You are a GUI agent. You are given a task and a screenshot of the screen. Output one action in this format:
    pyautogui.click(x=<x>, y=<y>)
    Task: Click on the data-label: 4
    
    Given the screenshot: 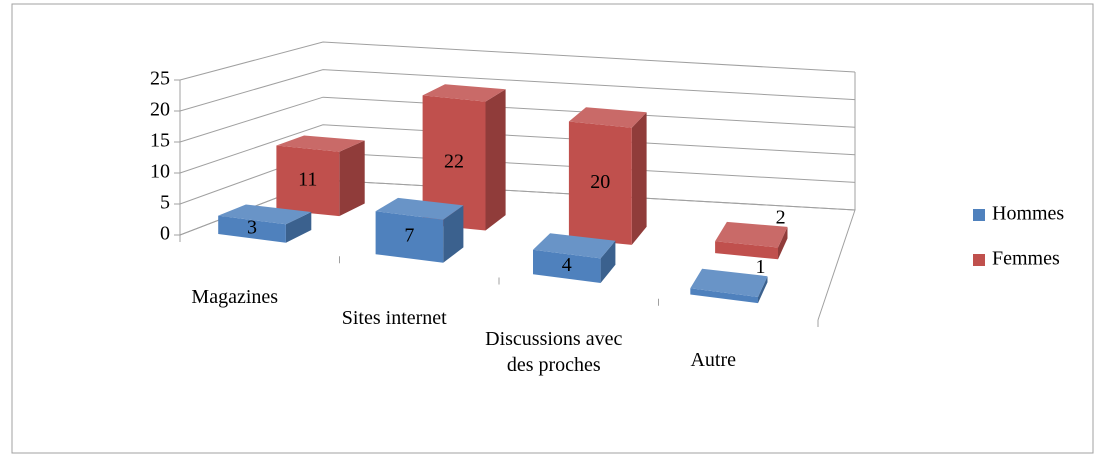 What is the action you would take?
    pyautogui.click(x=567, y=265)
    